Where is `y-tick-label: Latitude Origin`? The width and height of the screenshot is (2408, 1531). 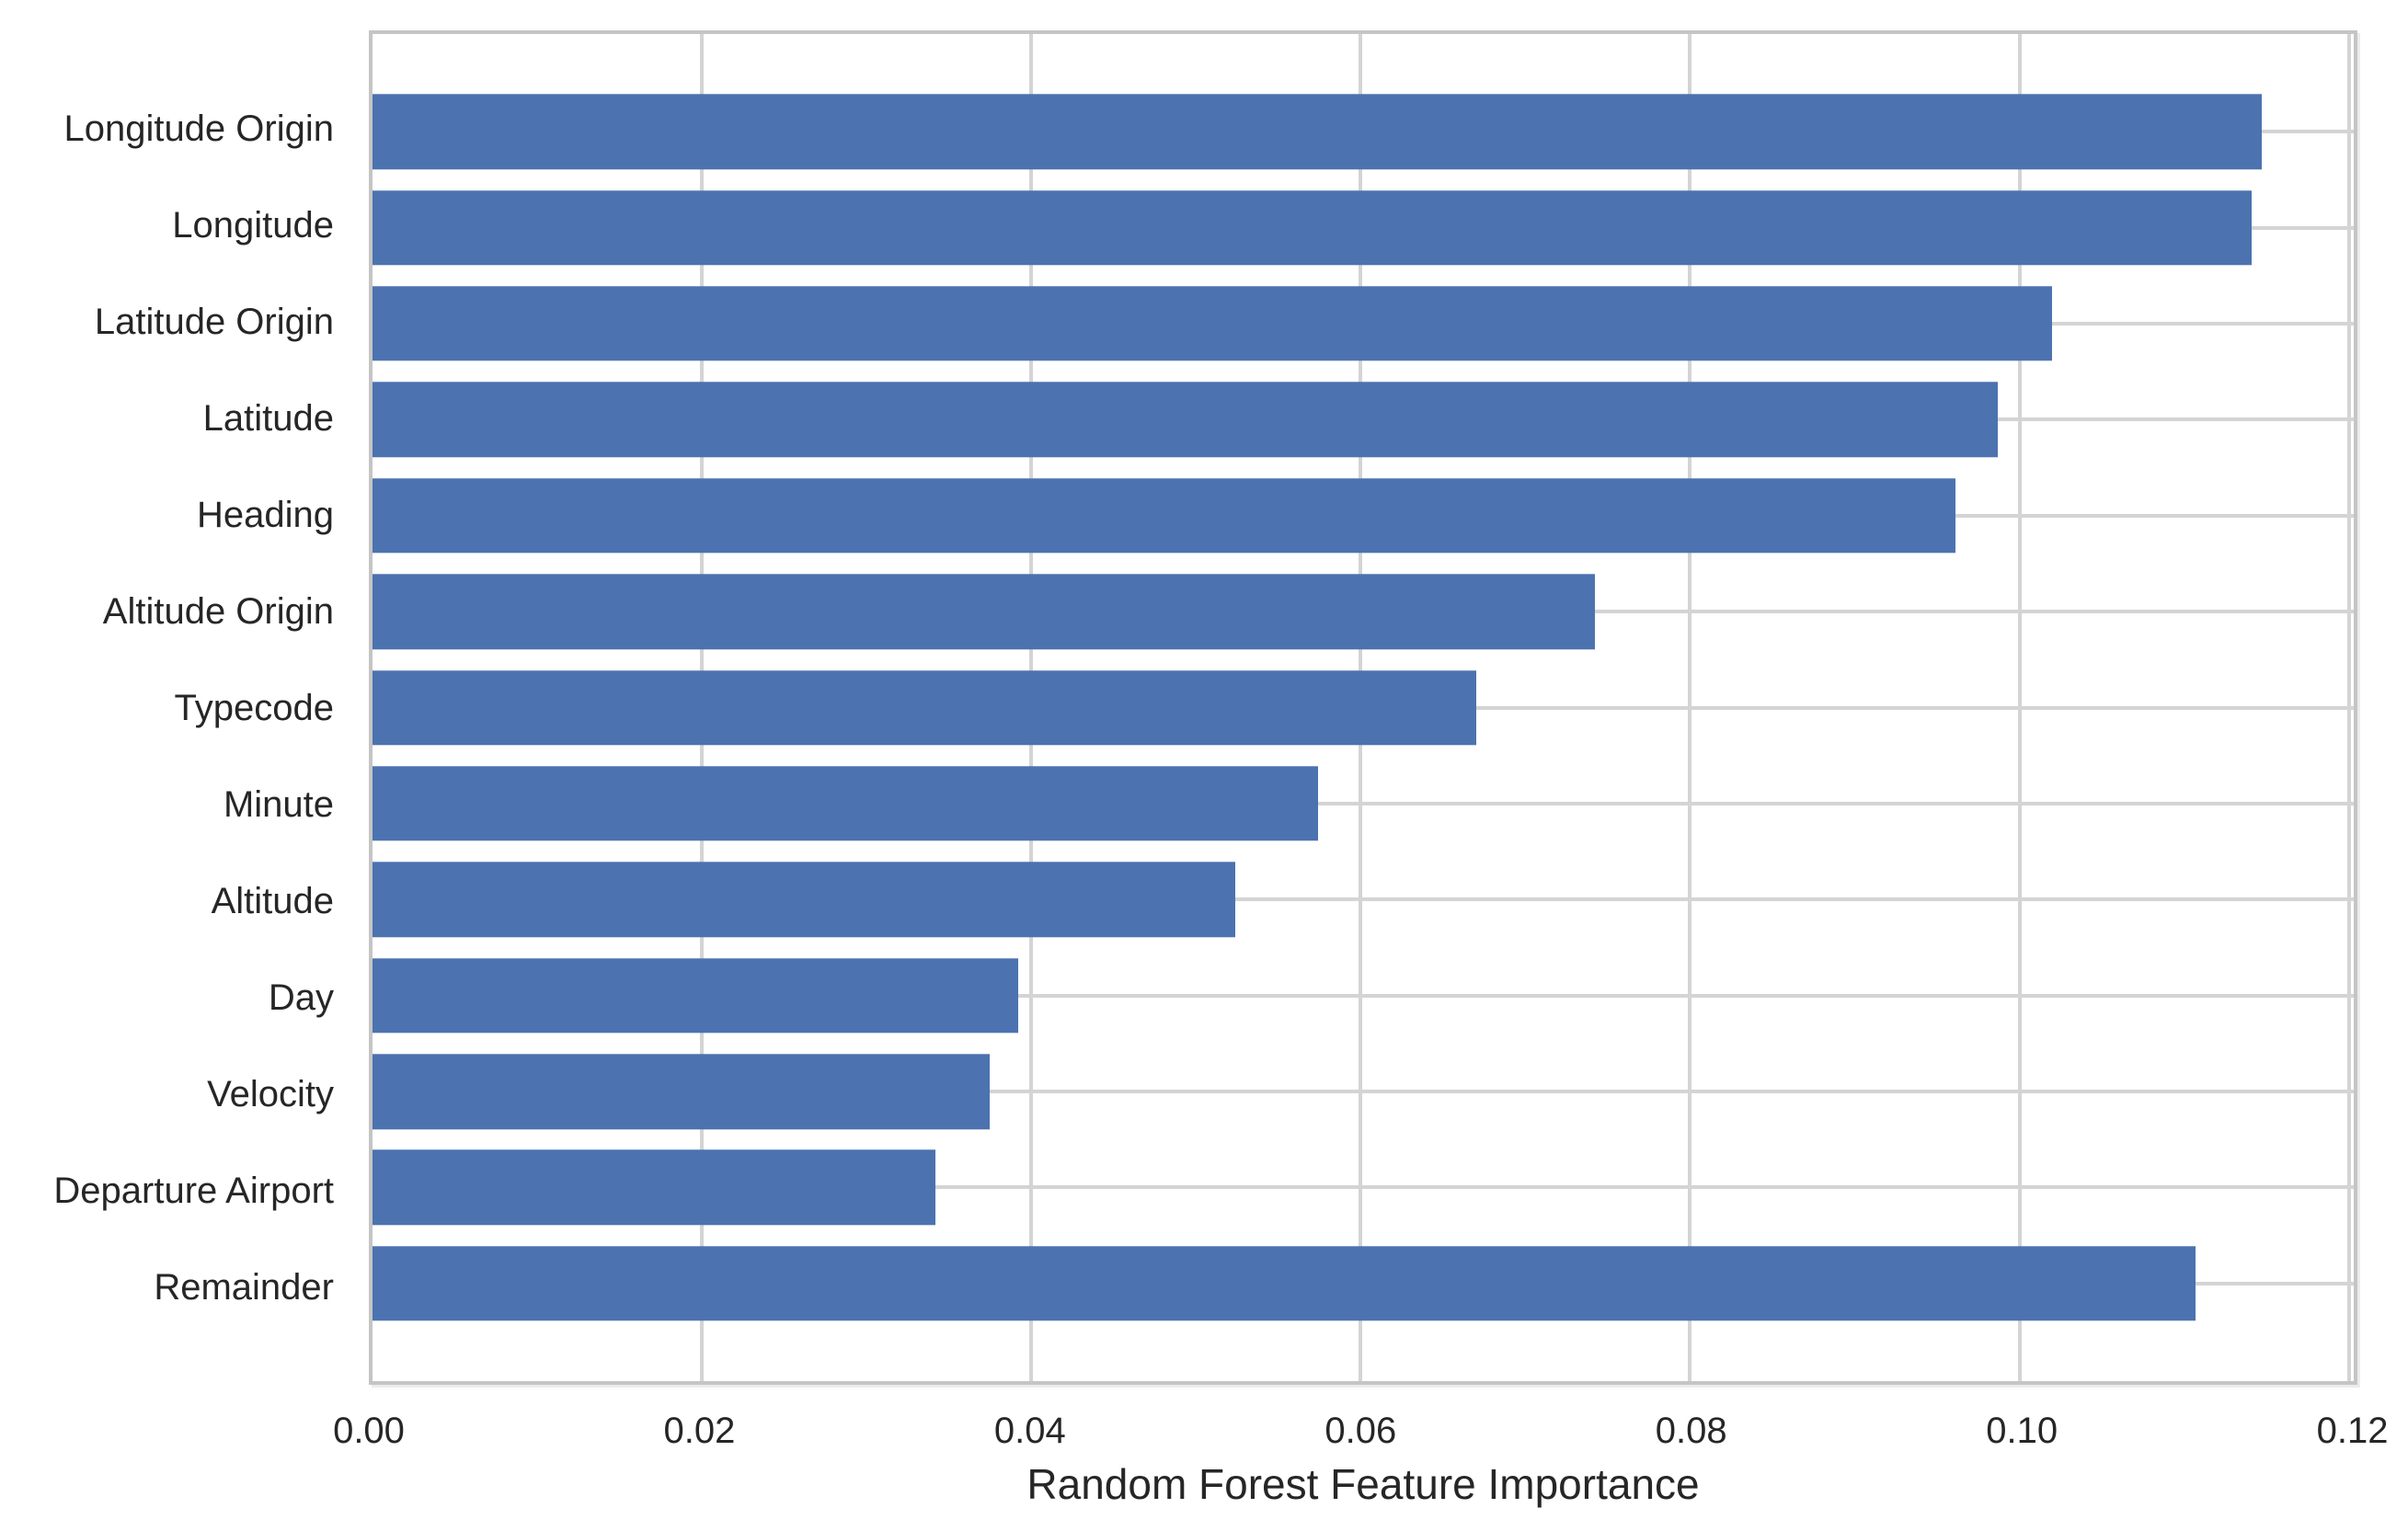 y-tick-label: Latitude Origin is located at coordinates (214, 321).